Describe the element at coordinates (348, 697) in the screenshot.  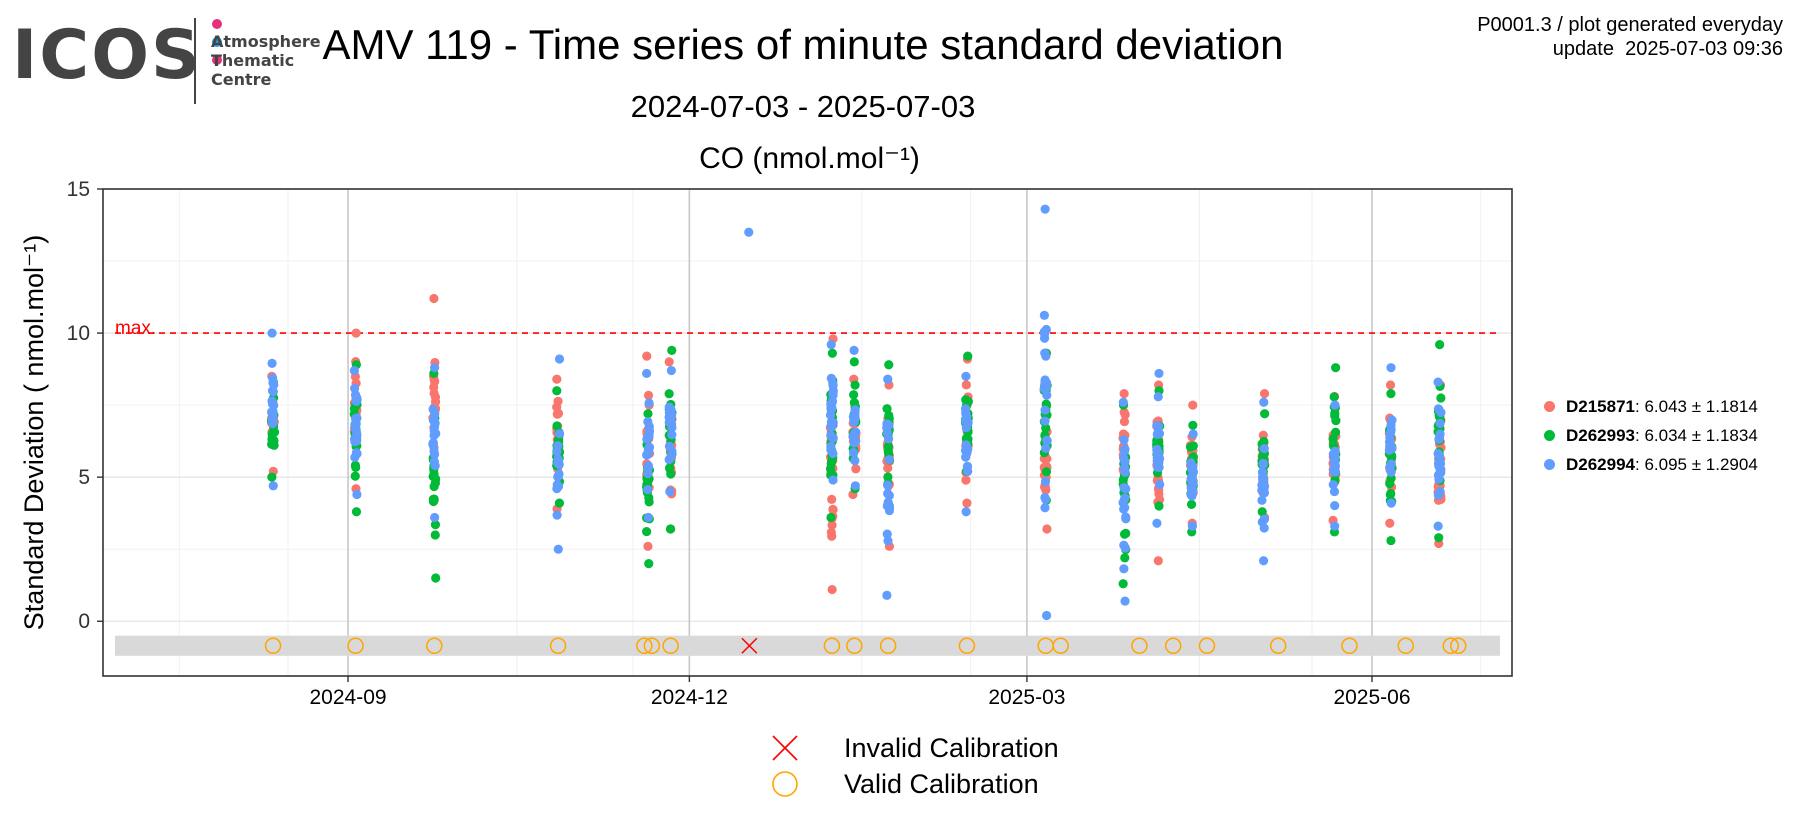
I see `x-tick-label: 2024-09` at that location.